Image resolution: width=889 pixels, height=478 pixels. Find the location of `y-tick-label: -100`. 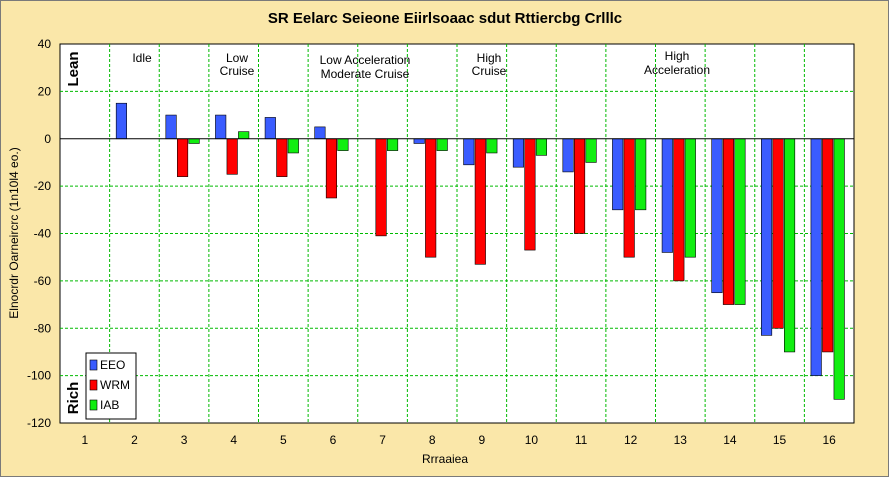

y-tick-label: -100 is located at coordinates (39, 376).